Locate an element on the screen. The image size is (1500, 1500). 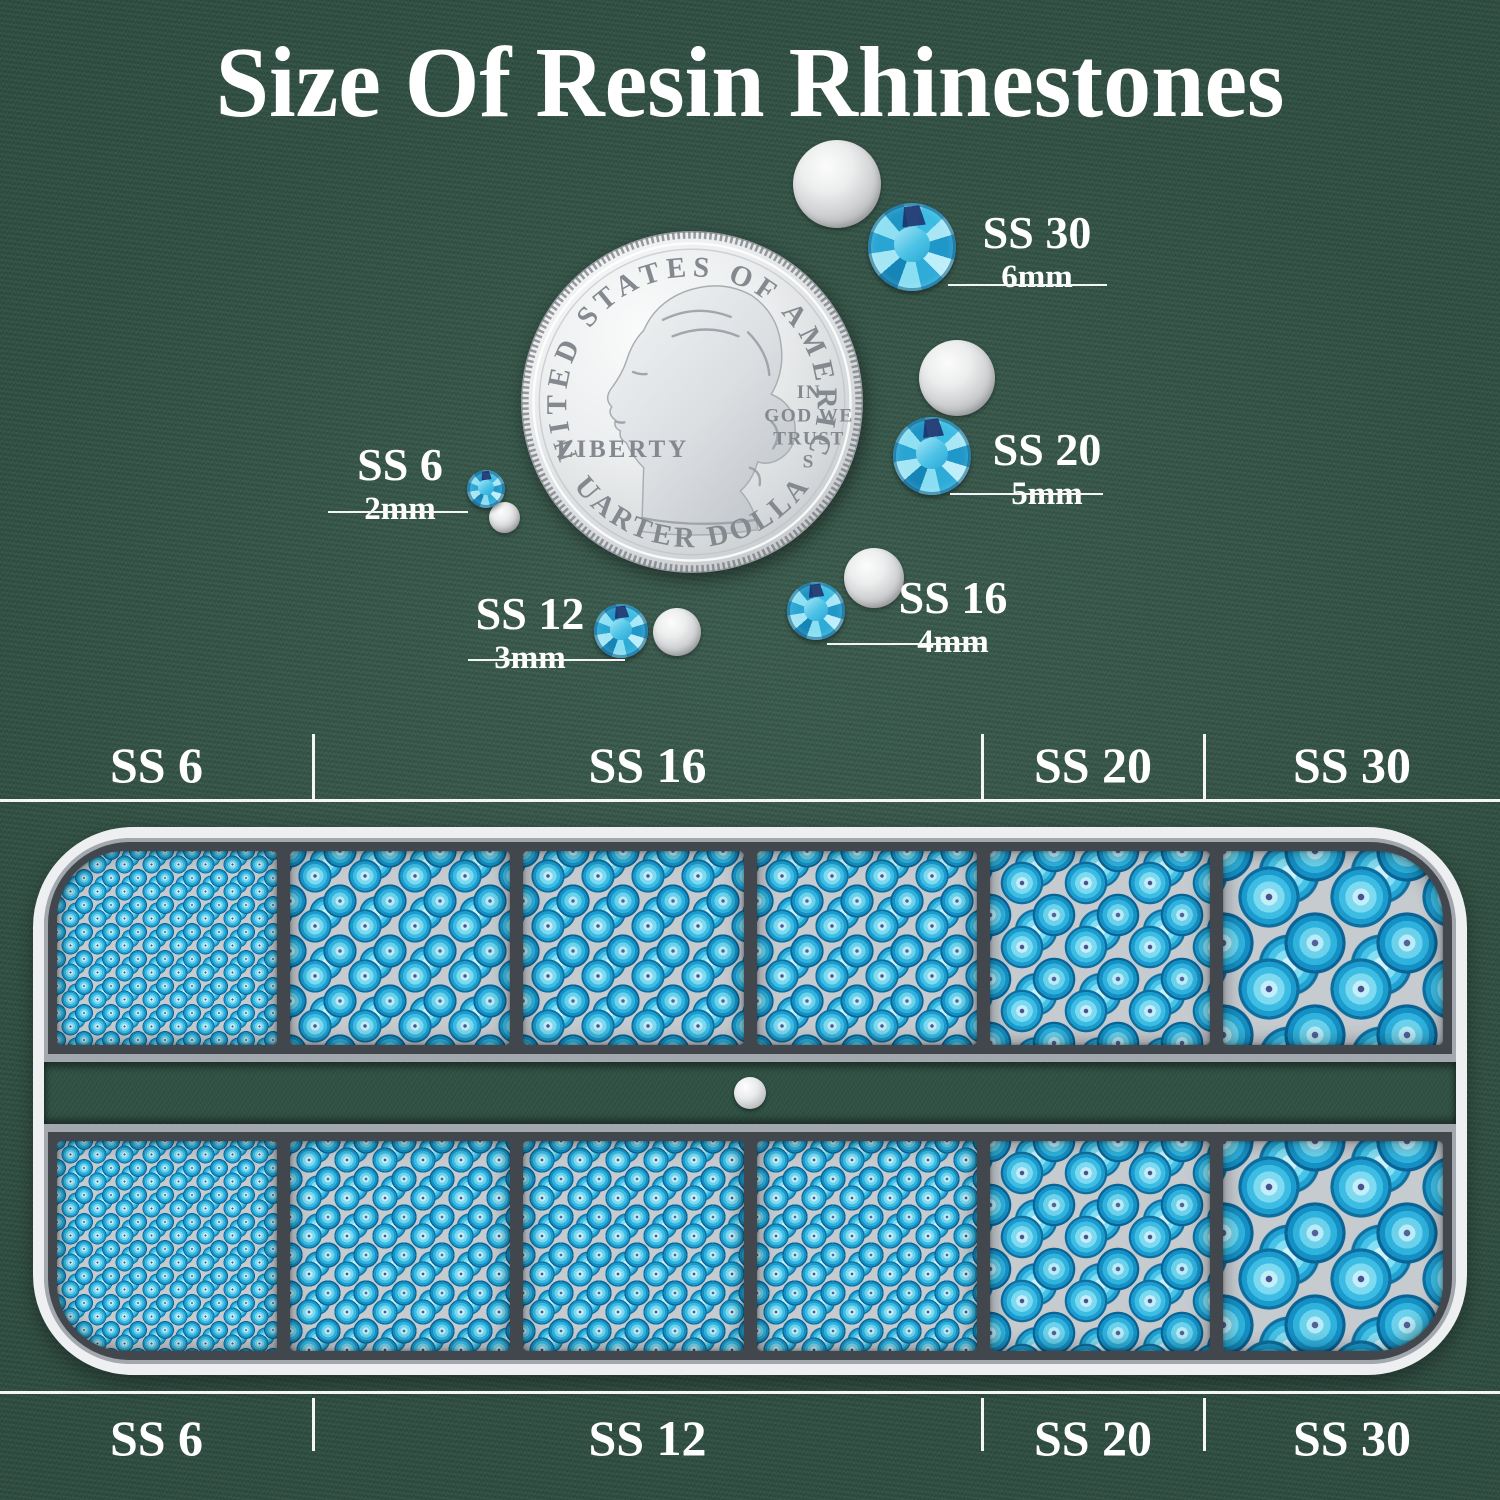
rhinestone-back-disc-top is located at coordinates (837, 184).